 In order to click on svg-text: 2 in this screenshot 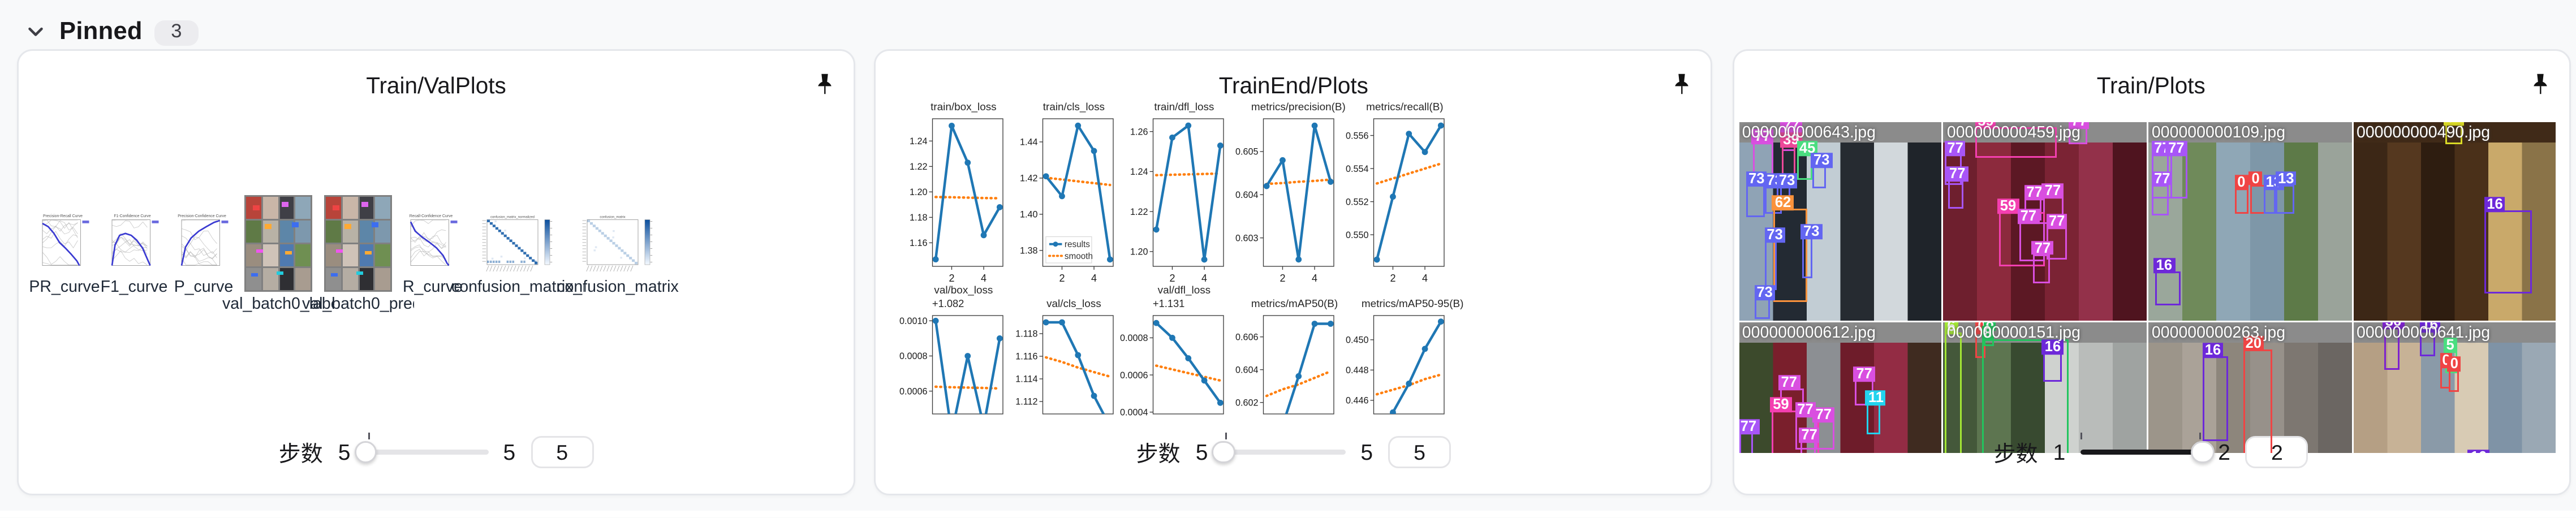, I will do `click(1393, 279)`.